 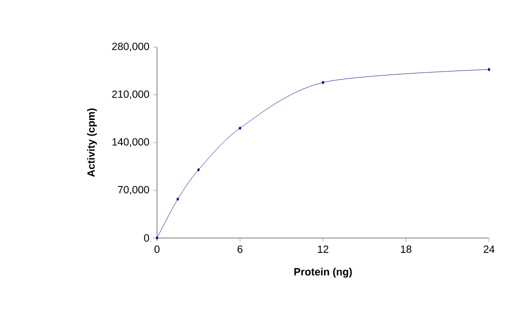 I want to click on y-tick-label: 280,000, so click(x=131, y=47).